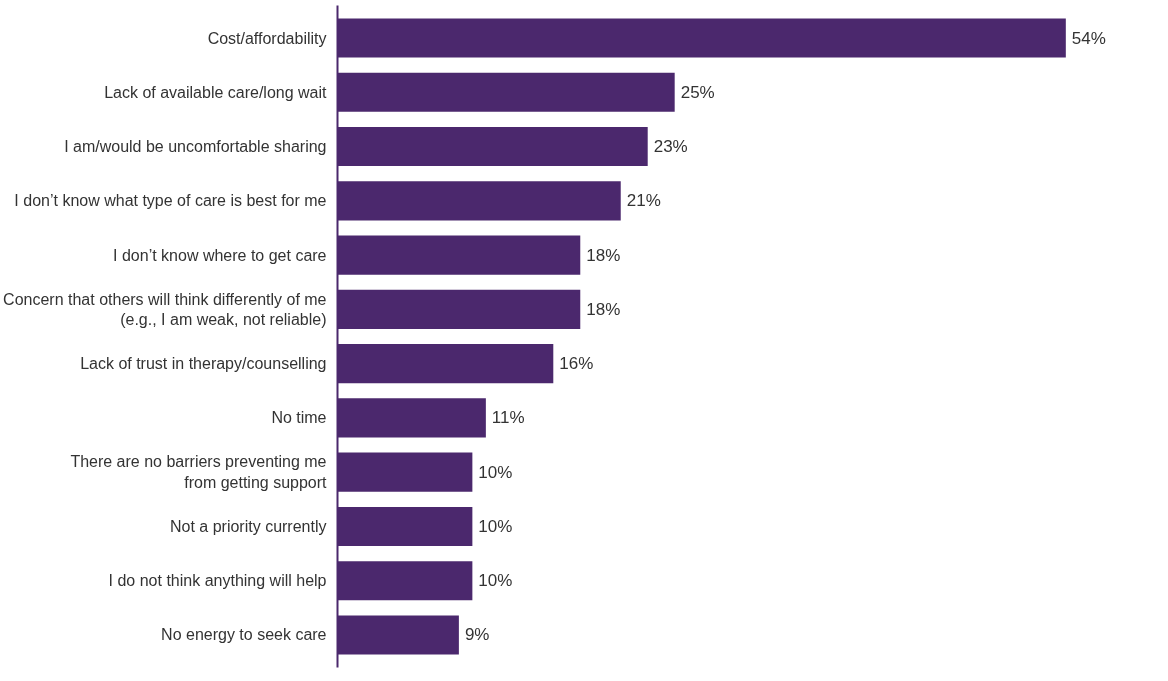 The image size is (1168, 681). What do you see at coordinates (170, 201) in the screenshot?
I see `y-tick-label: I don’t know what type of care is best for me` at bounding box center [170, 201].